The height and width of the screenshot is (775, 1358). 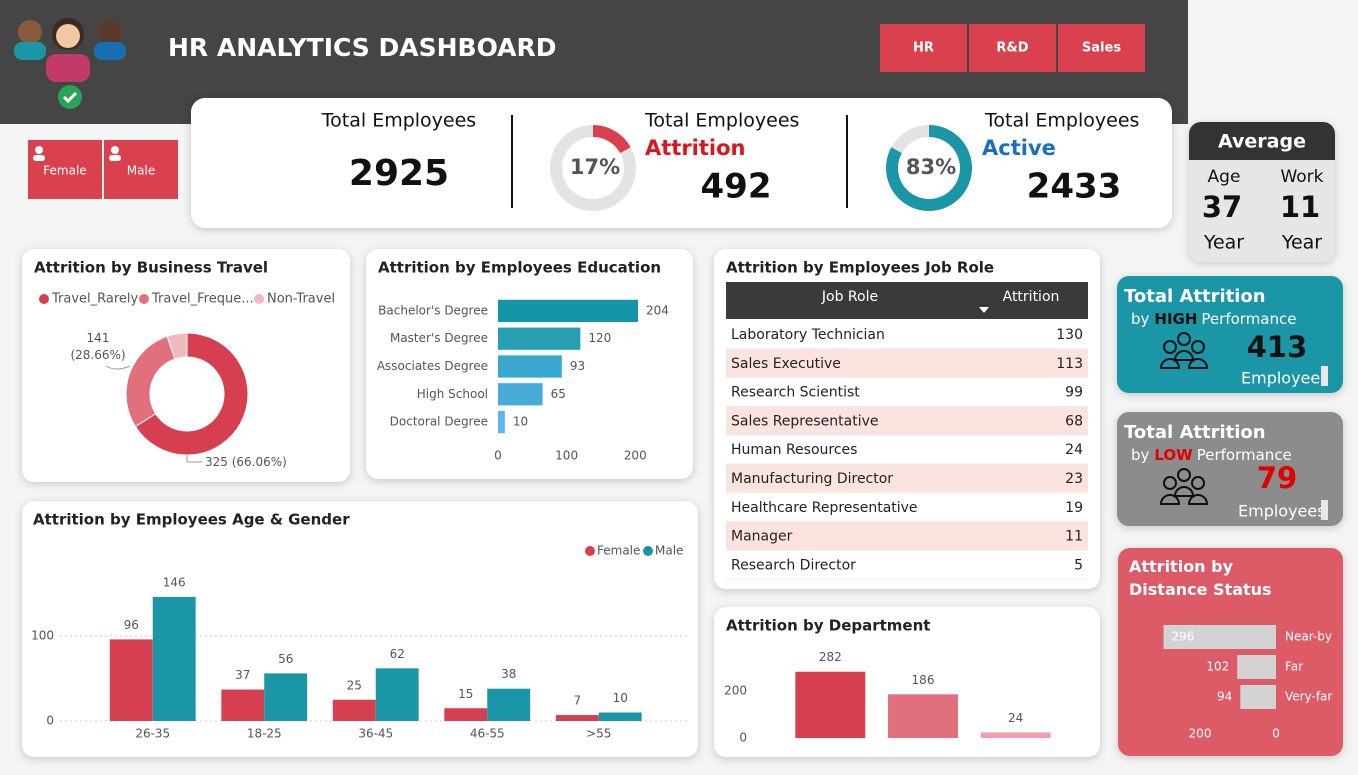 I want to click on data-label: 65, so click(x=558, y=394).